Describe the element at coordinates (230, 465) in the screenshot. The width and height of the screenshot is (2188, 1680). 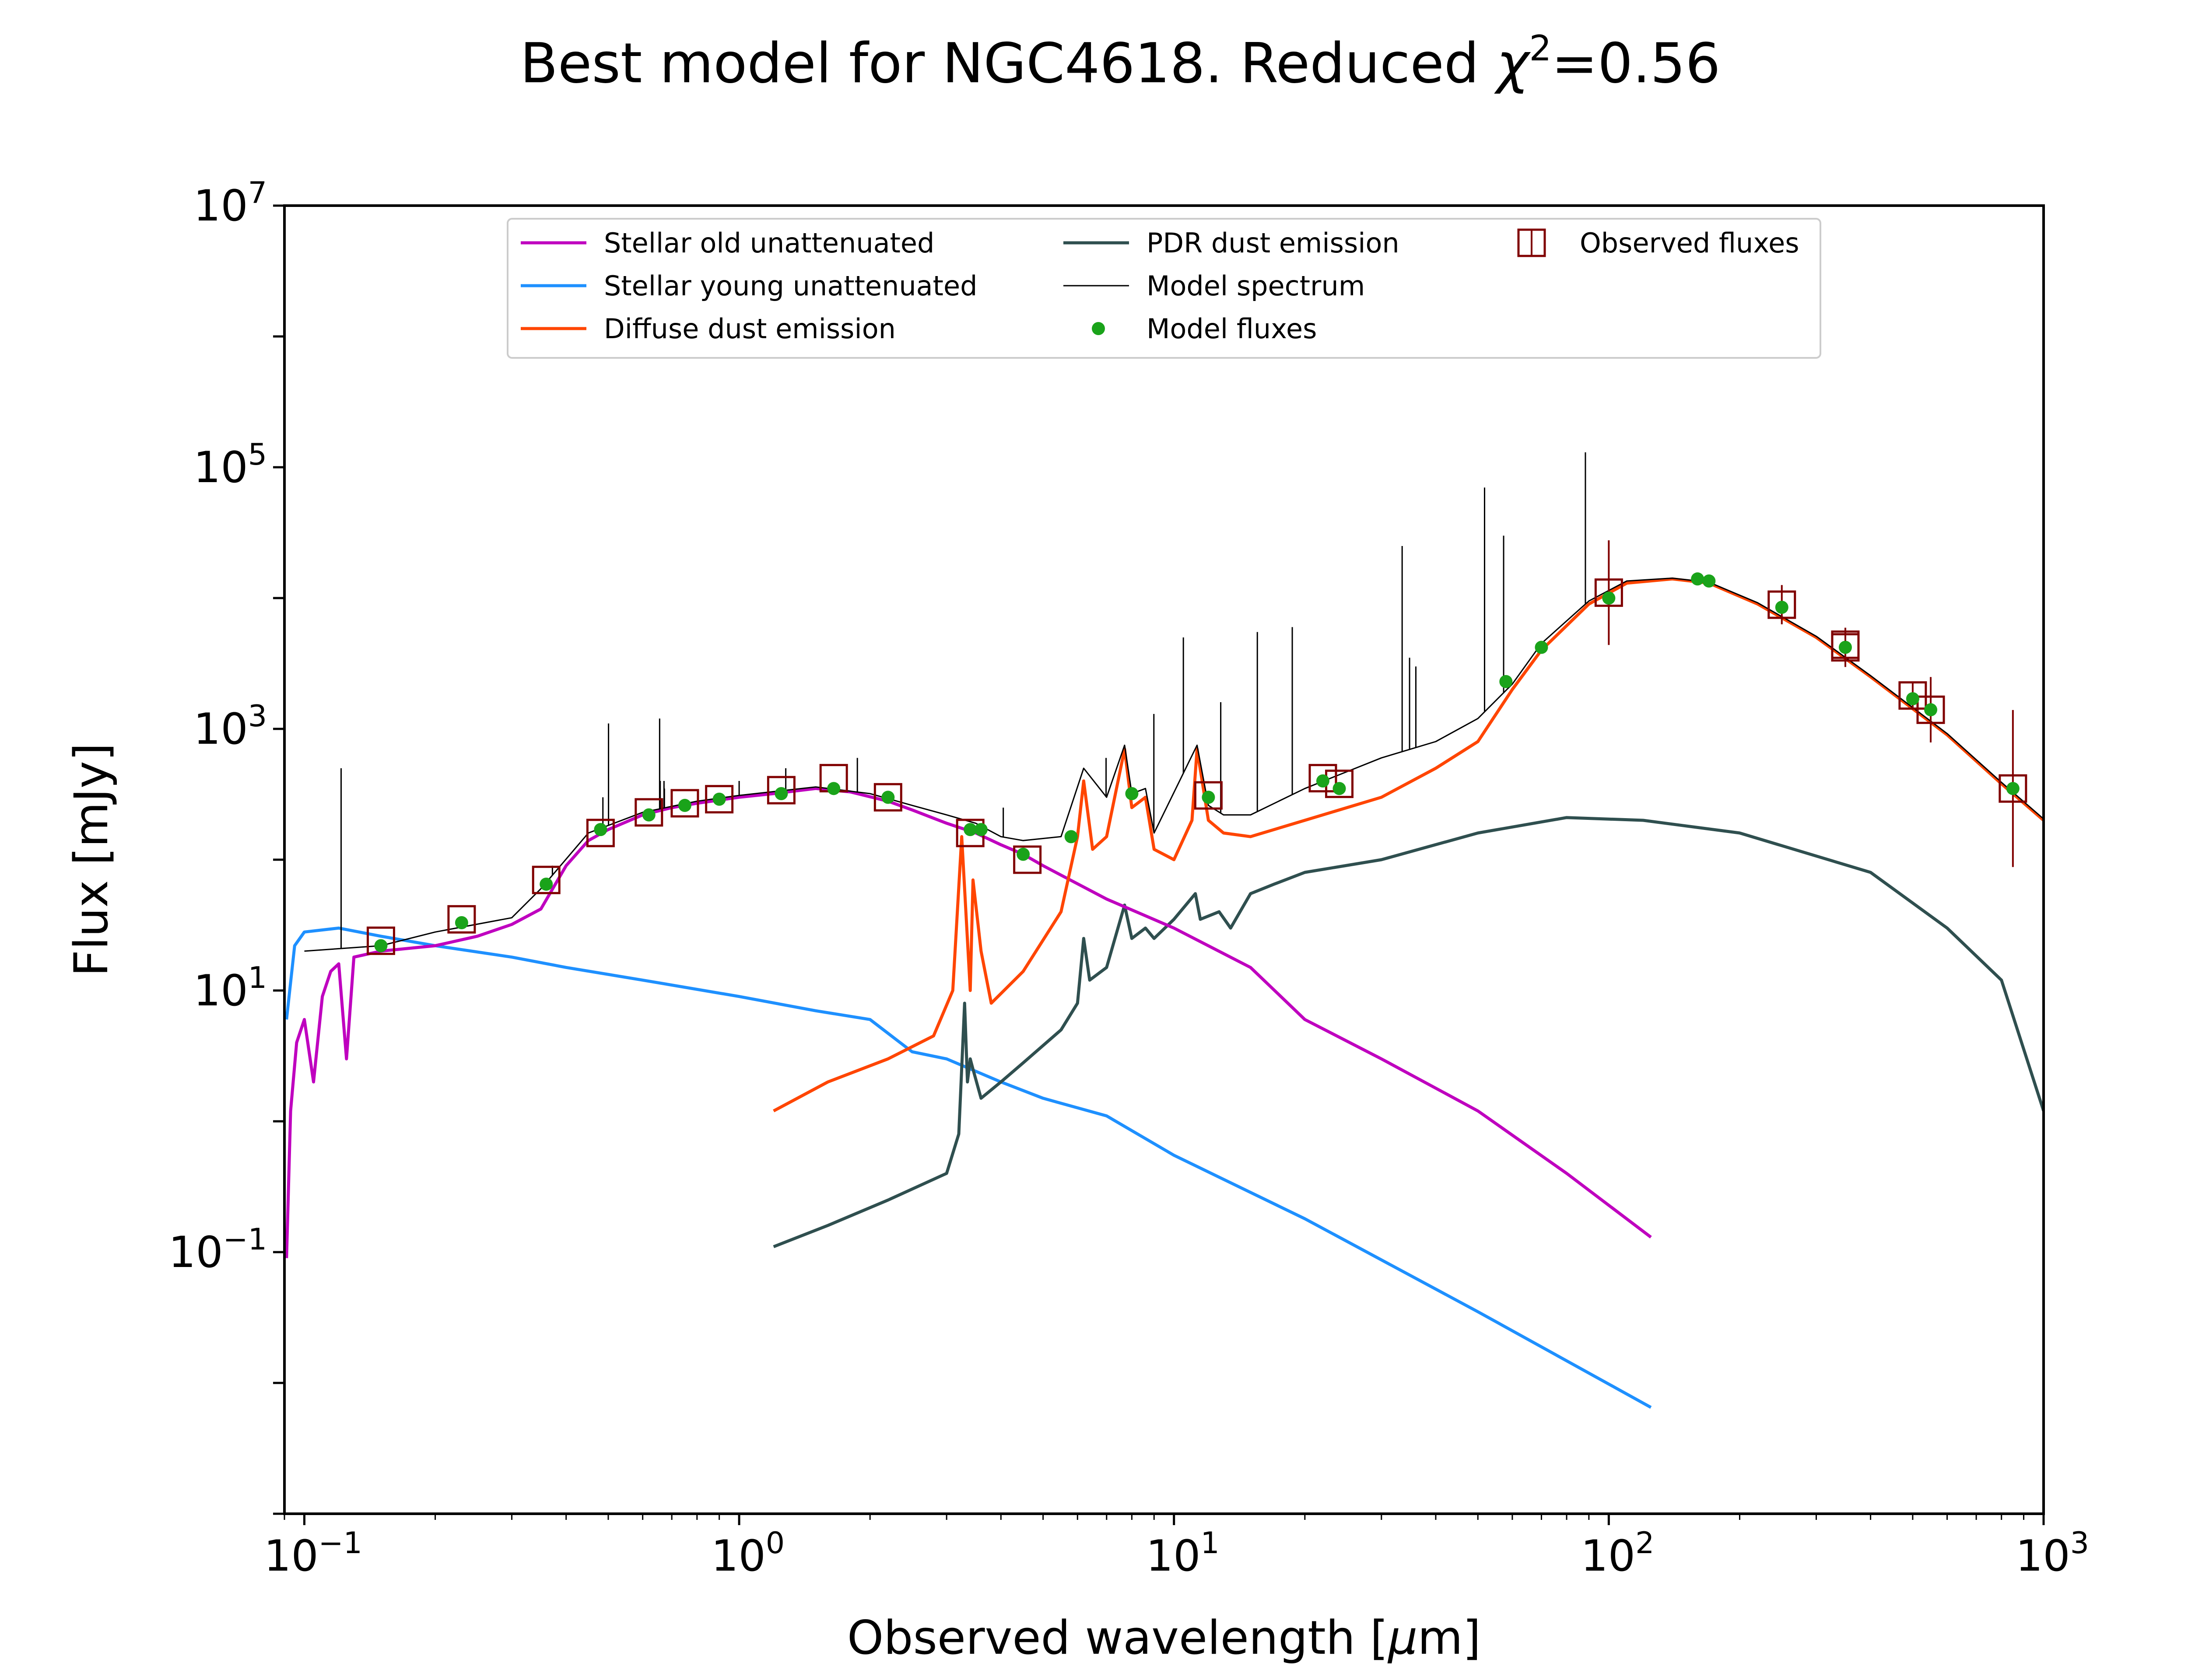
I see `y-tick-label: 10⁵` at that location.